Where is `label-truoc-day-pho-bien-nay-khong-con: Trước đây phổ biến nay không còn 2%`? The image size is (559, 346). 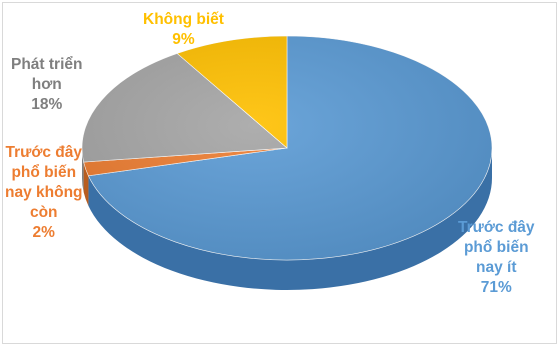
label-truoc-day-pho-bien-nay-khong-con: Trước đây phổ biến nay không còn 2% is located at coordinates (44, 192).